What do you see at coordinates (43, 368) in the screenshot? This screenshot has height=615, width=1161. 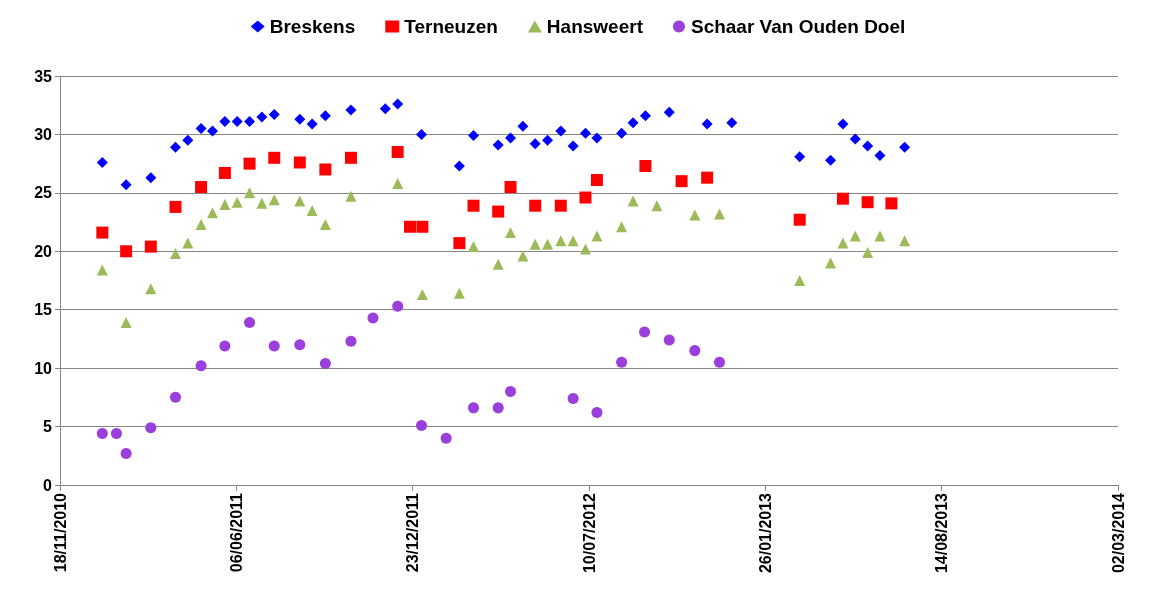 I see `y-tick-label: 10` at bounding box center [43, 368].